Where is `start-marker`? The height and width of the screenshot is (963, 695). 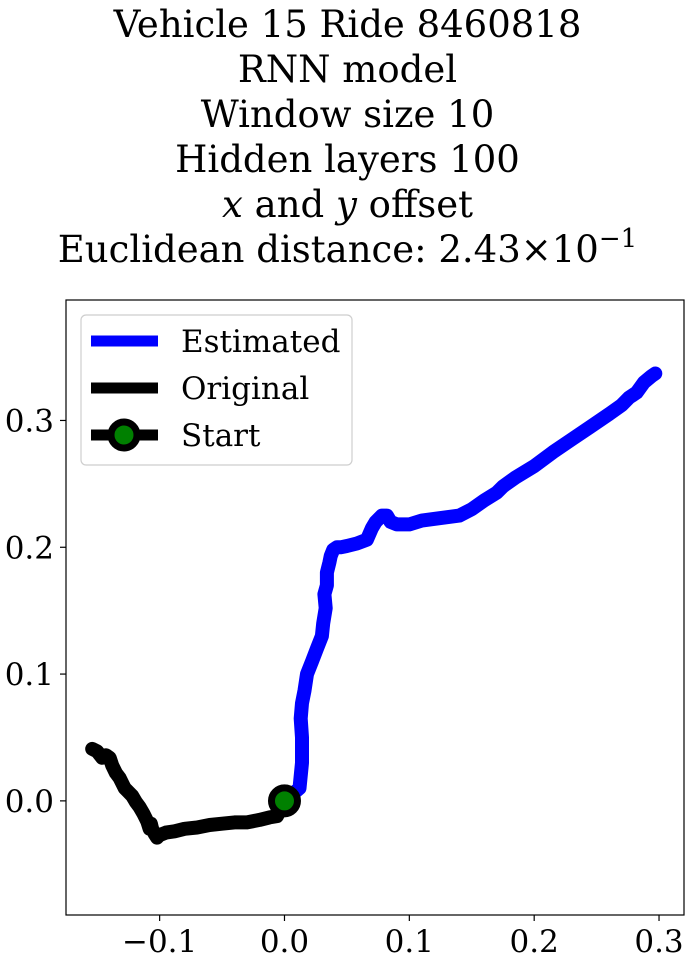 start-marker is located at coordinates (284, 801).